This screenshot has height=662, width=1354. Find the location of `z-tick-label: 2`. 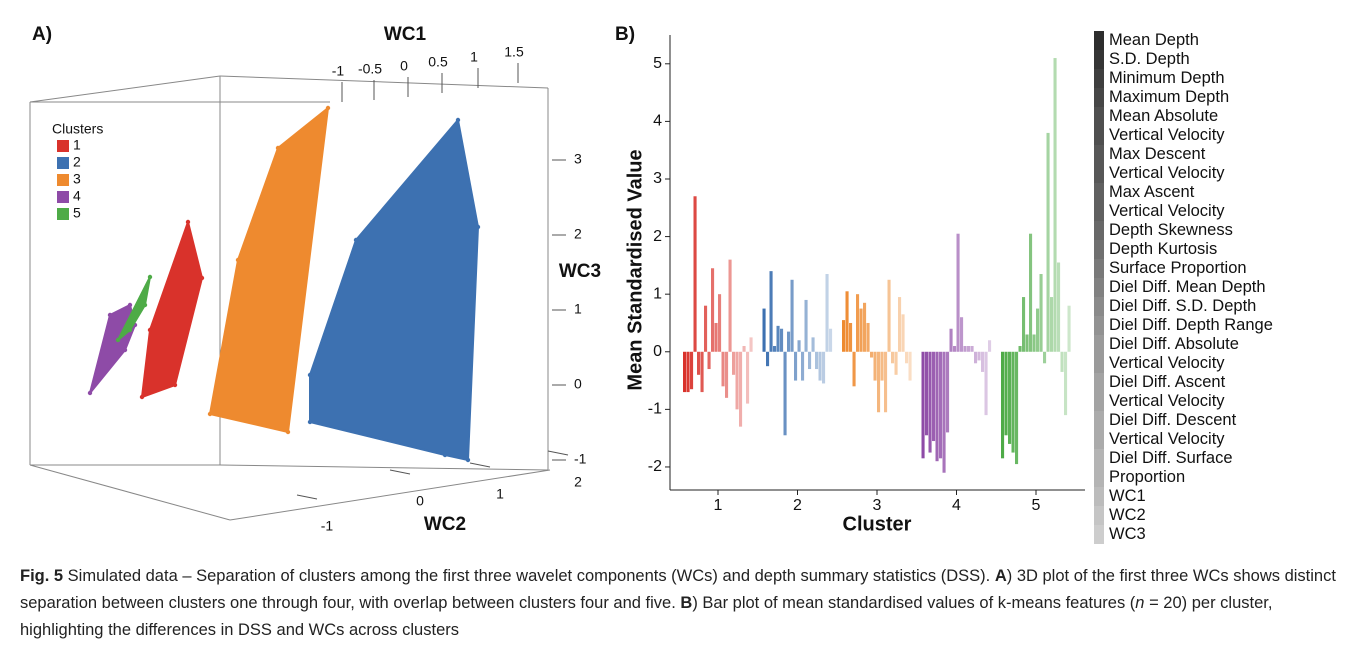

z-tick-label: 2 is located at coordinates (578, 234).